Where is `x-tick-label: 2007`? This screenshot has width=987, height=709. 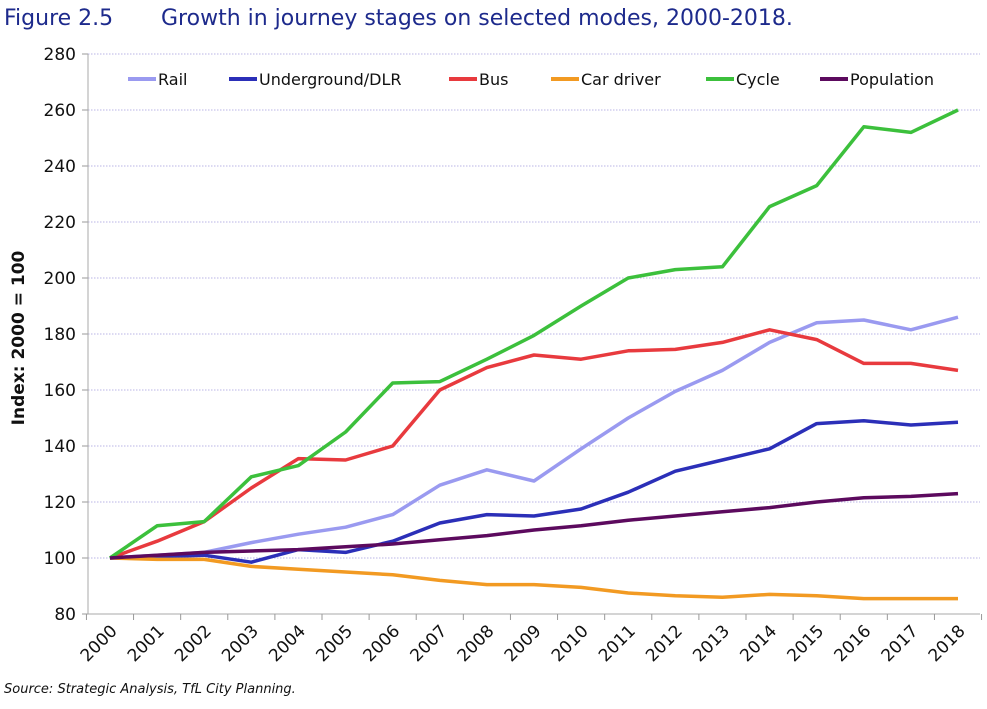 x-tick-label: 2007 is located at coordinates (429, 643).